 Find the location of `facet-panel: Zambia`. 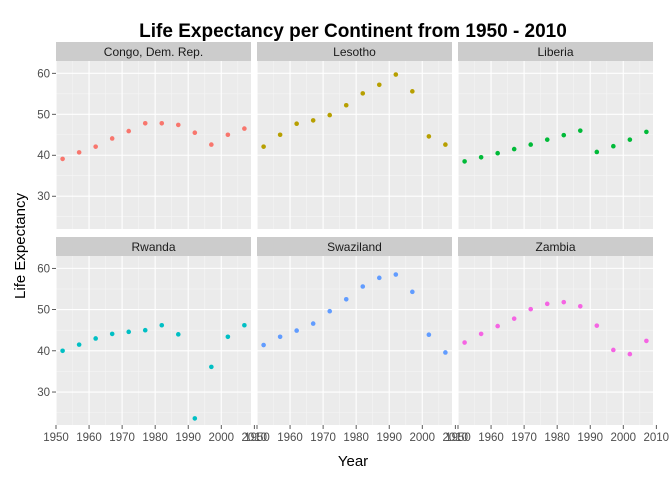

facet-panel: Zambia is located at coordinates (555, 331).